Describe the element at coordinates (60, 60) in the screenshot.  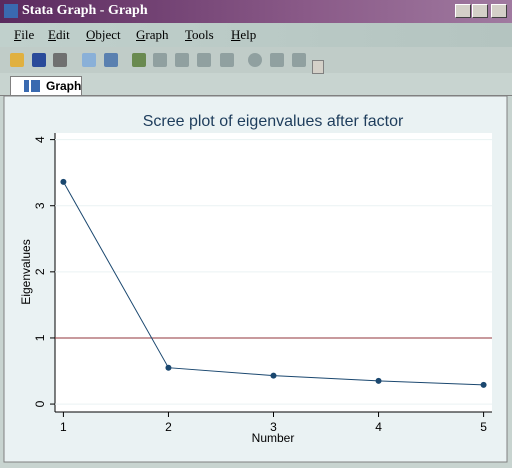
I see `print-icon` at that location.